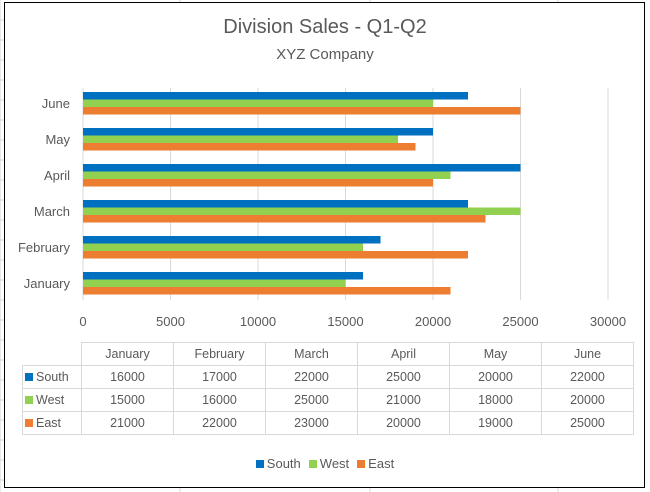 The height and width of the screenshot is (492, 650). Describe the element at coordinates (608, 321) in the screenshot. I see `x-tick-label: 30000` at that location.